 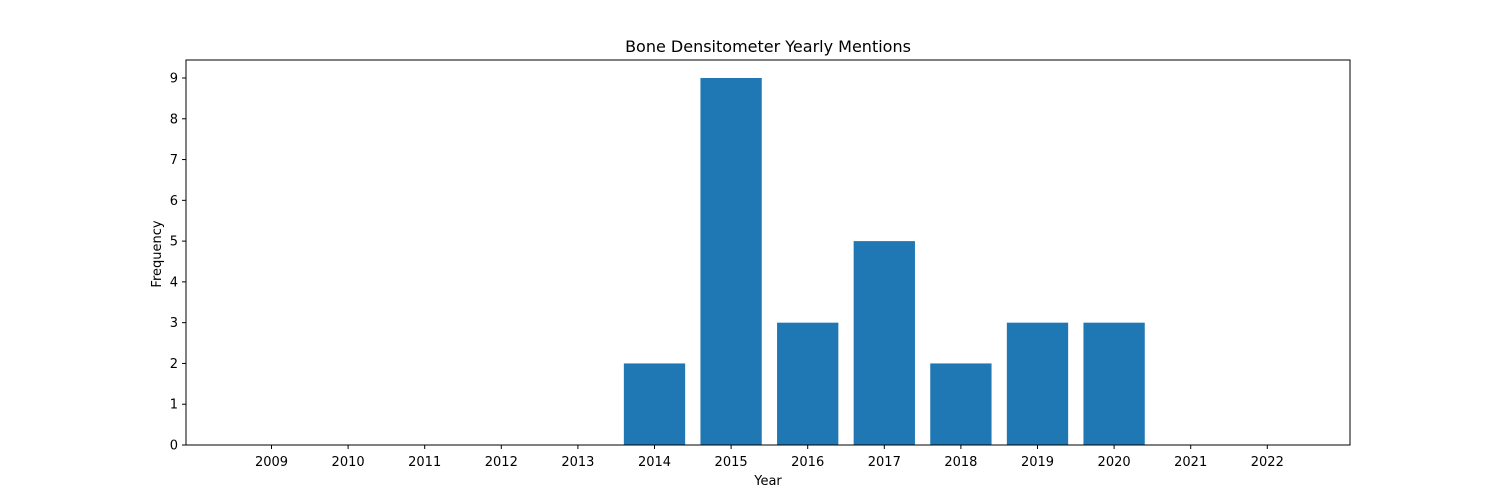 I want to click on y-tick-label: 3, so click(x=174, y=323).